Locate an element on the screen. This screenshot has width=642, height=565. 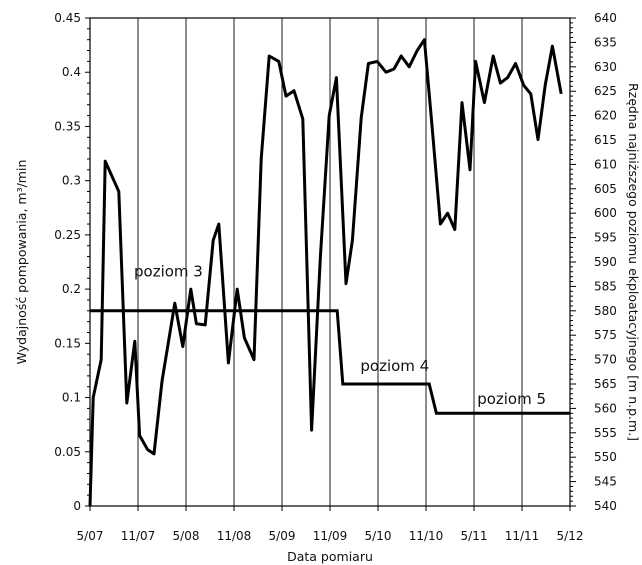
y-tick-label-right: 540 is located at coordinates (605, 506).